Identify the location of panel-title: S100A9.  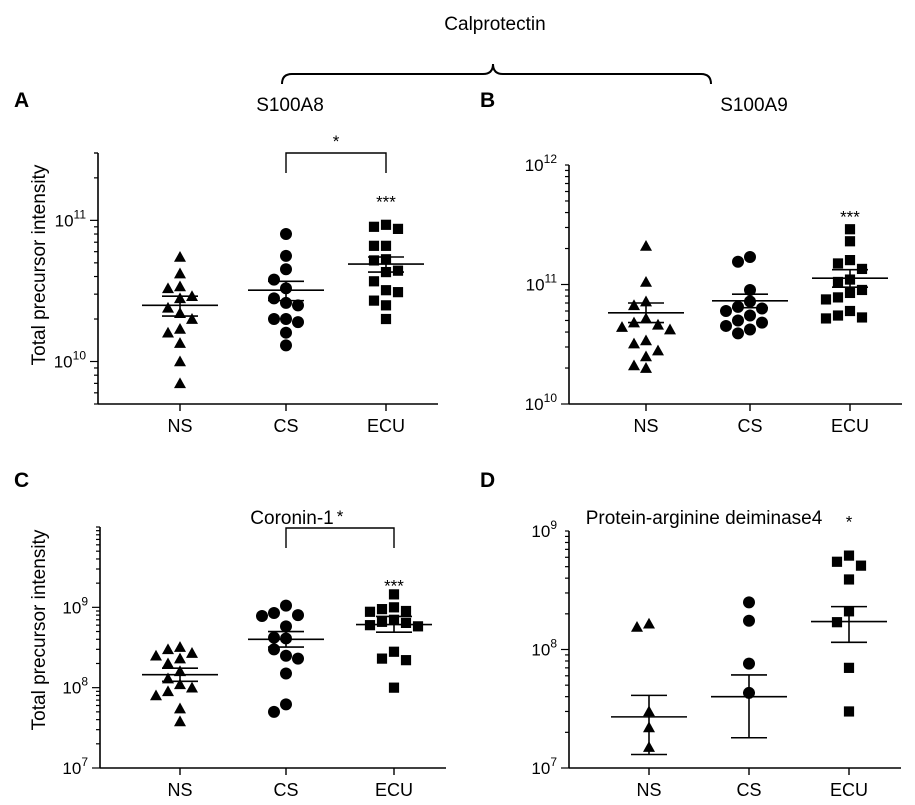
(754, 105).